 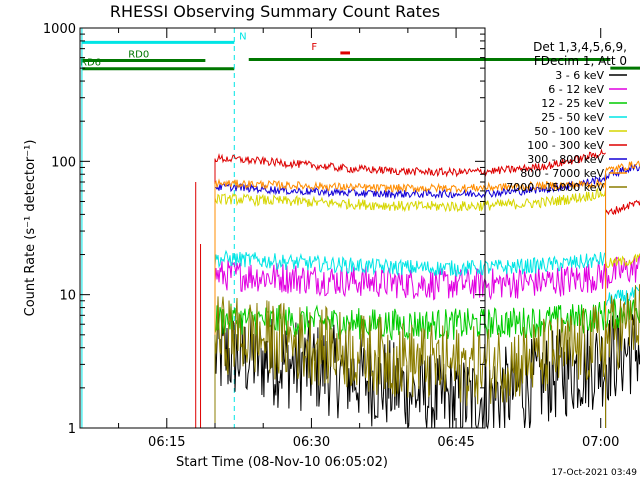 What do you see at coordinates (455, 442) in the screenshot?
I see `x-tick-label: 06:45` at bounding box center [455, 442].